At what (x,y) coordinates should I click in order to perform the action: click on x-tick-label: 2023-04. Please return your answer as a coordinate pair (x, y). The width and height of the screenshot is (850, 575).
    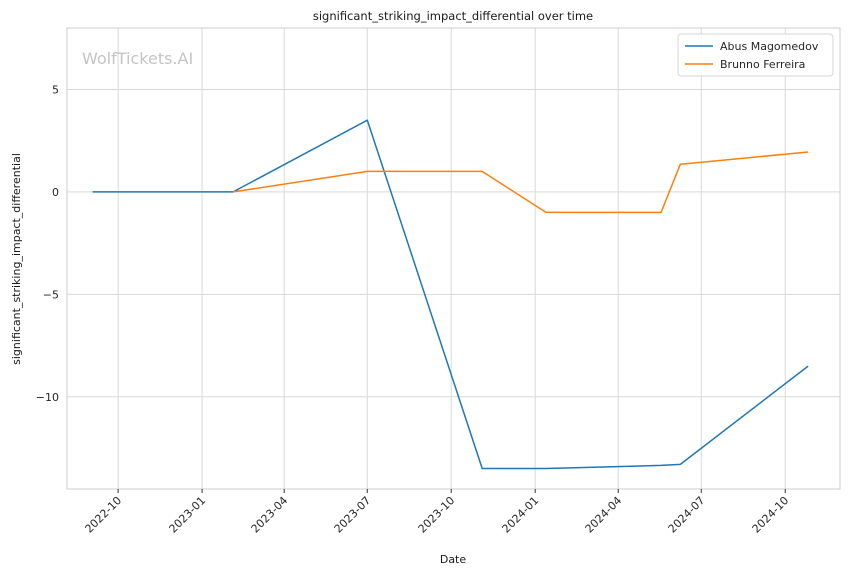
    Looking at the image, I should click on (270, 515).